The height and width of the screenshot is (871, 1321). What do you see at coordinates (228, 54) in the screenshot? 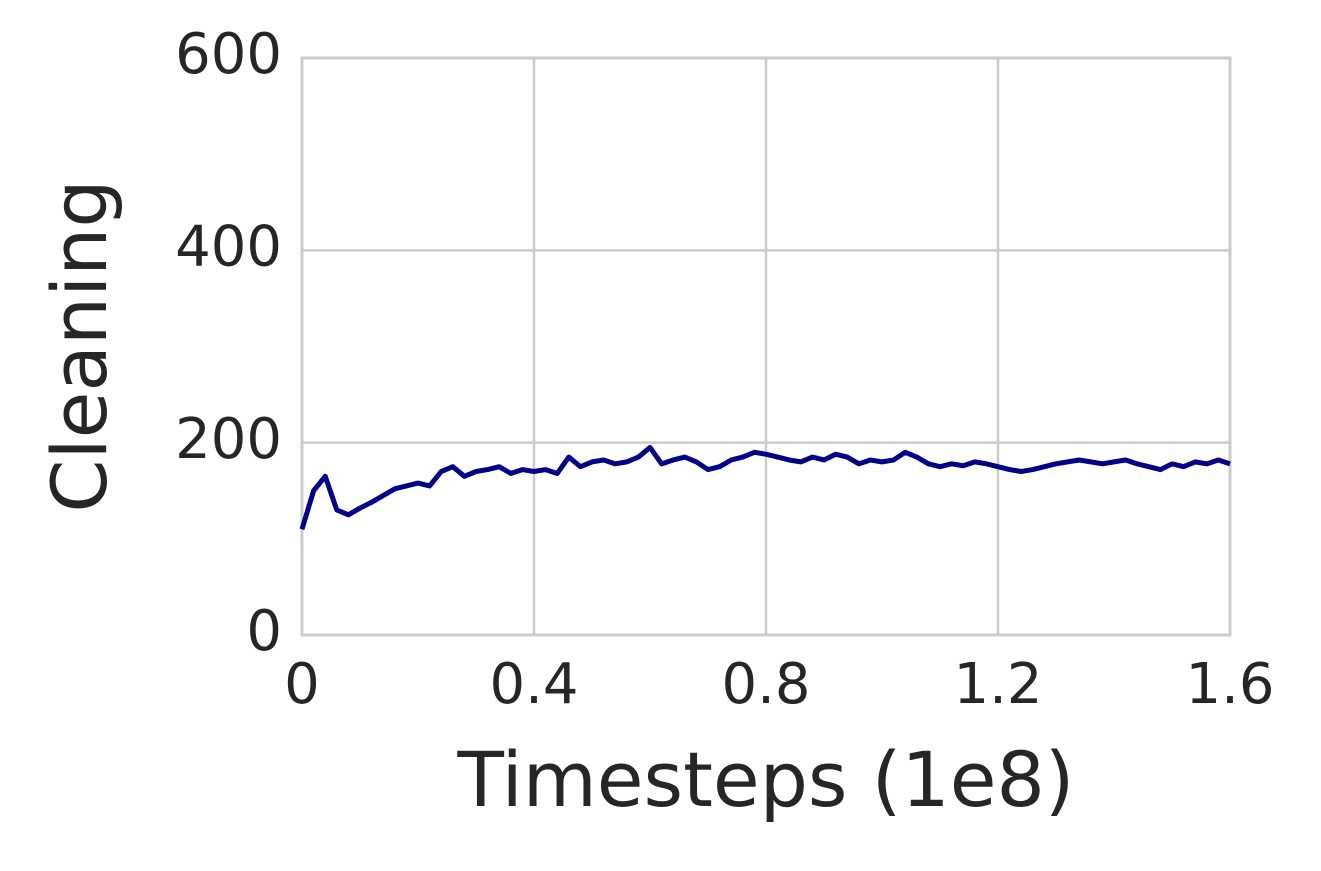
I see `y-tick-label: 600` at bounding box center [228, 54].